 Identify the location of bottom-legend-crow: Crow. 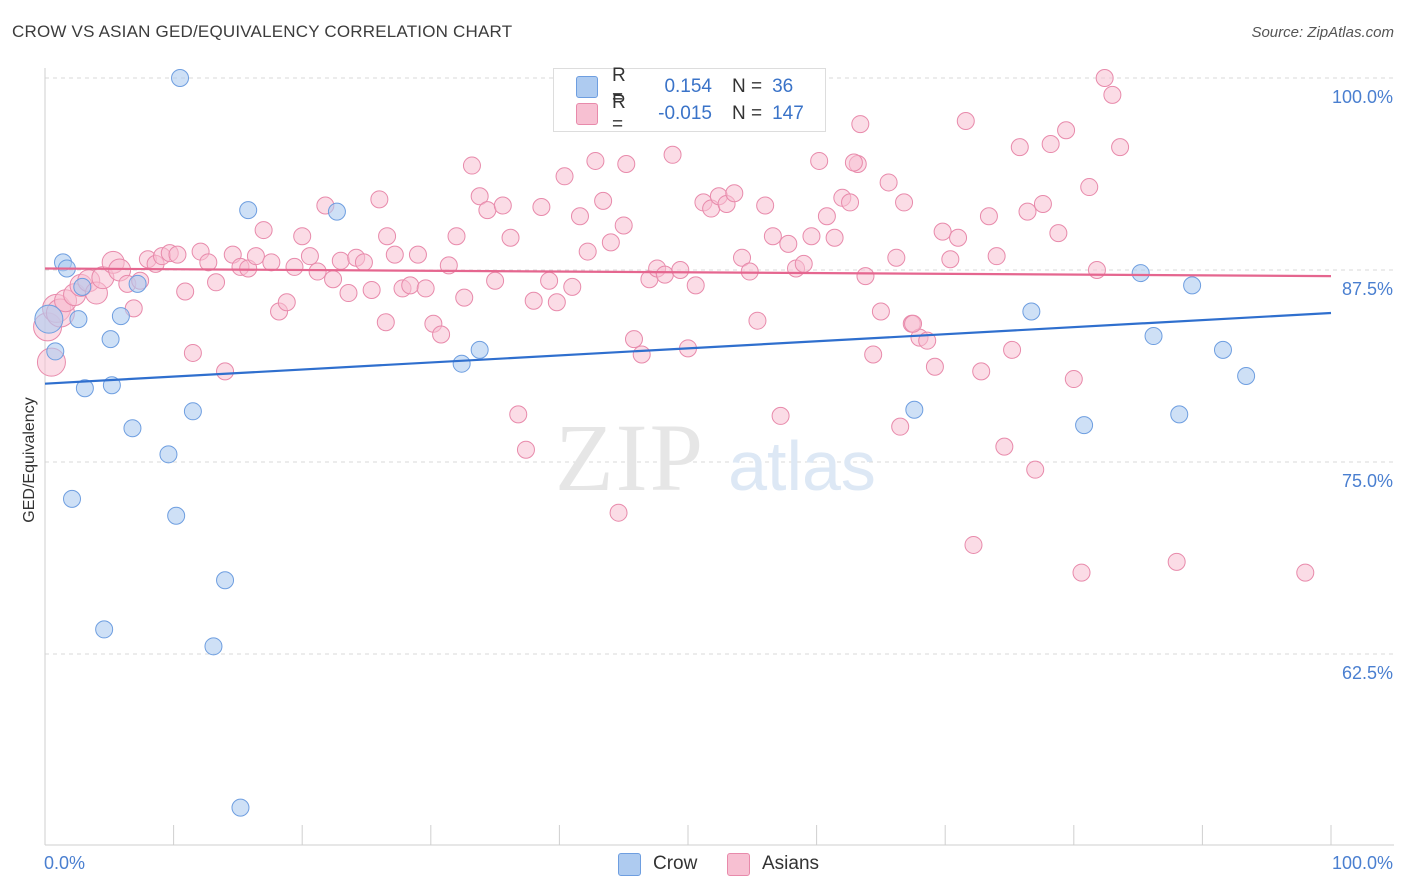
(657, 864).